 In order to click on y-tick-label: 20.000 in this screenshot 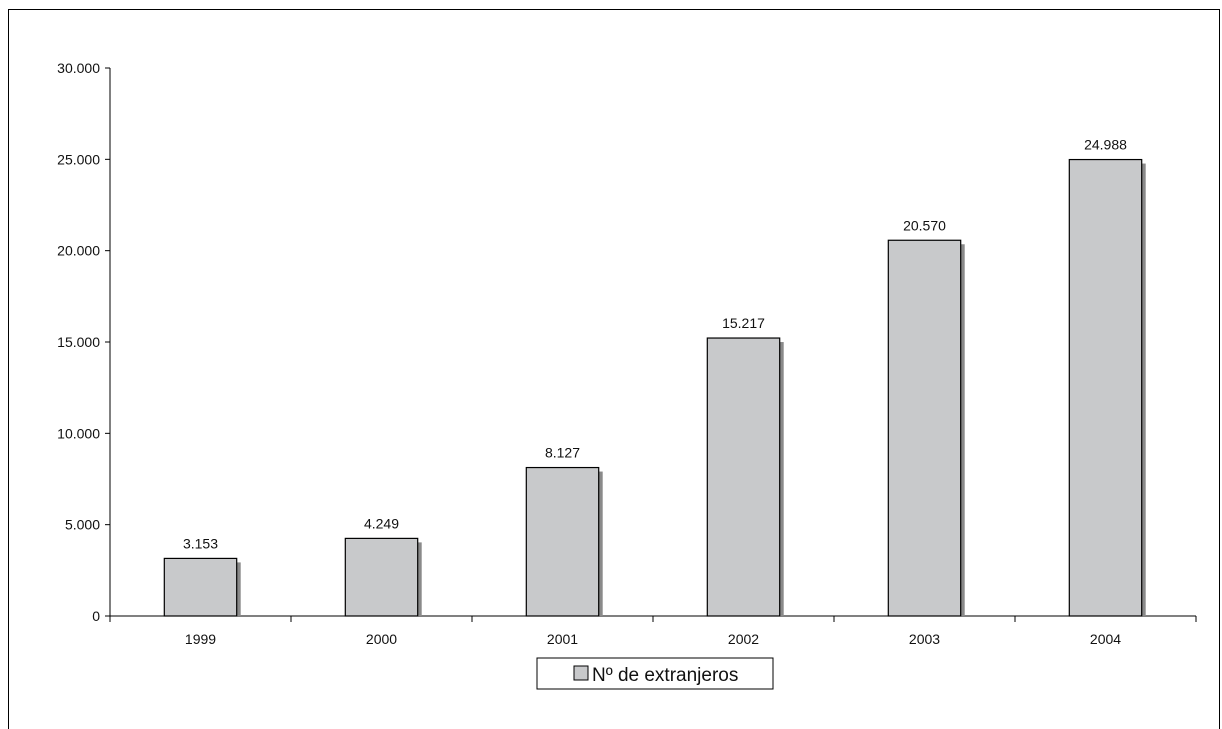, I will do `click(78, 251)`.